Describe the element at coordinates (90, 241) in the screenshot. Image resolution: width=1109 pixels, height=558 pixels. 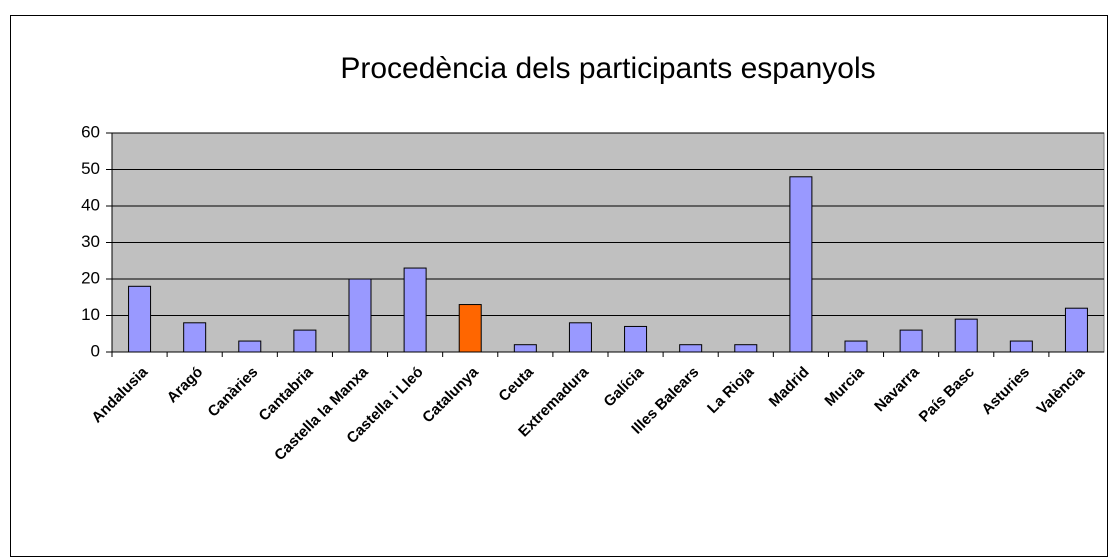
I see `y-tick-label: 30` at that location.